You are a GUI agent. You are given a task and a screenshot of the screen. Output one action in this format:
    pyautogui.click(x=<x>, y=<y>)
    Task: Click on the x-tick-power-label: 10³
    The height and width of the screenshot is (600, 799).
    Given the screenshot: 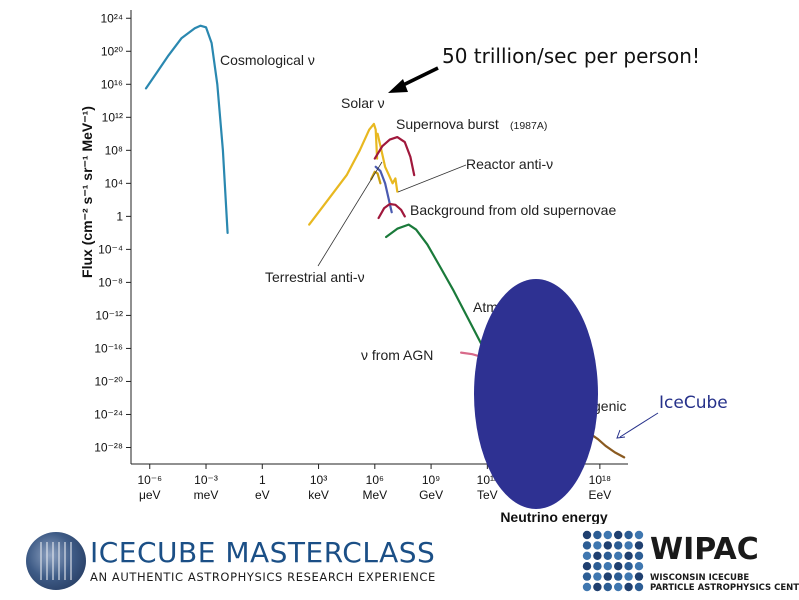 What is the action you would take?
    pyautogui.click(x=318, y=480)
    